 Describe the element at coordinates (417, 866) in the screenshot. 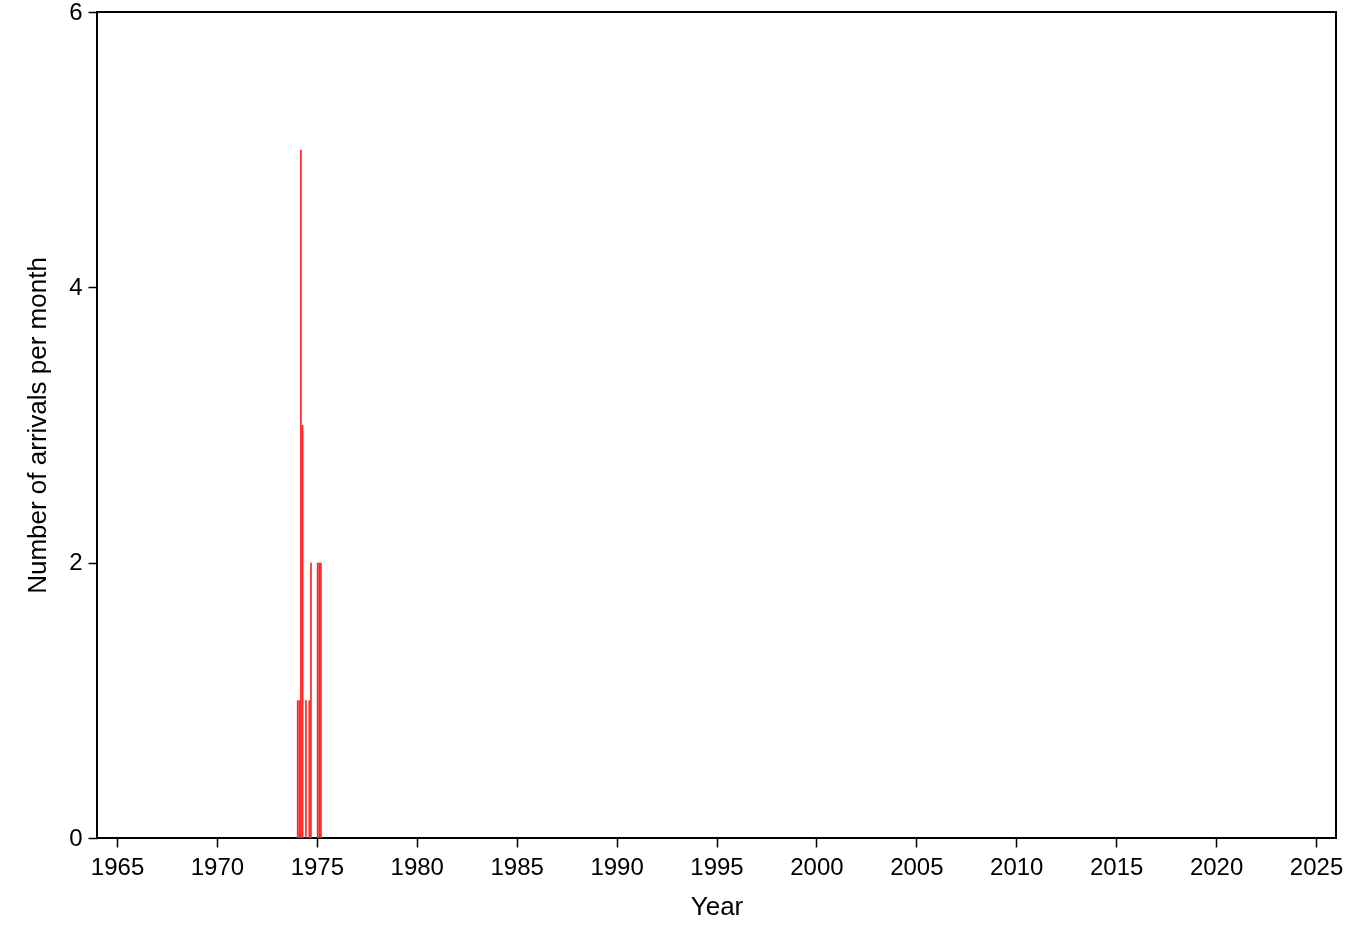

I see `x-tick-label: 1980` at that location.